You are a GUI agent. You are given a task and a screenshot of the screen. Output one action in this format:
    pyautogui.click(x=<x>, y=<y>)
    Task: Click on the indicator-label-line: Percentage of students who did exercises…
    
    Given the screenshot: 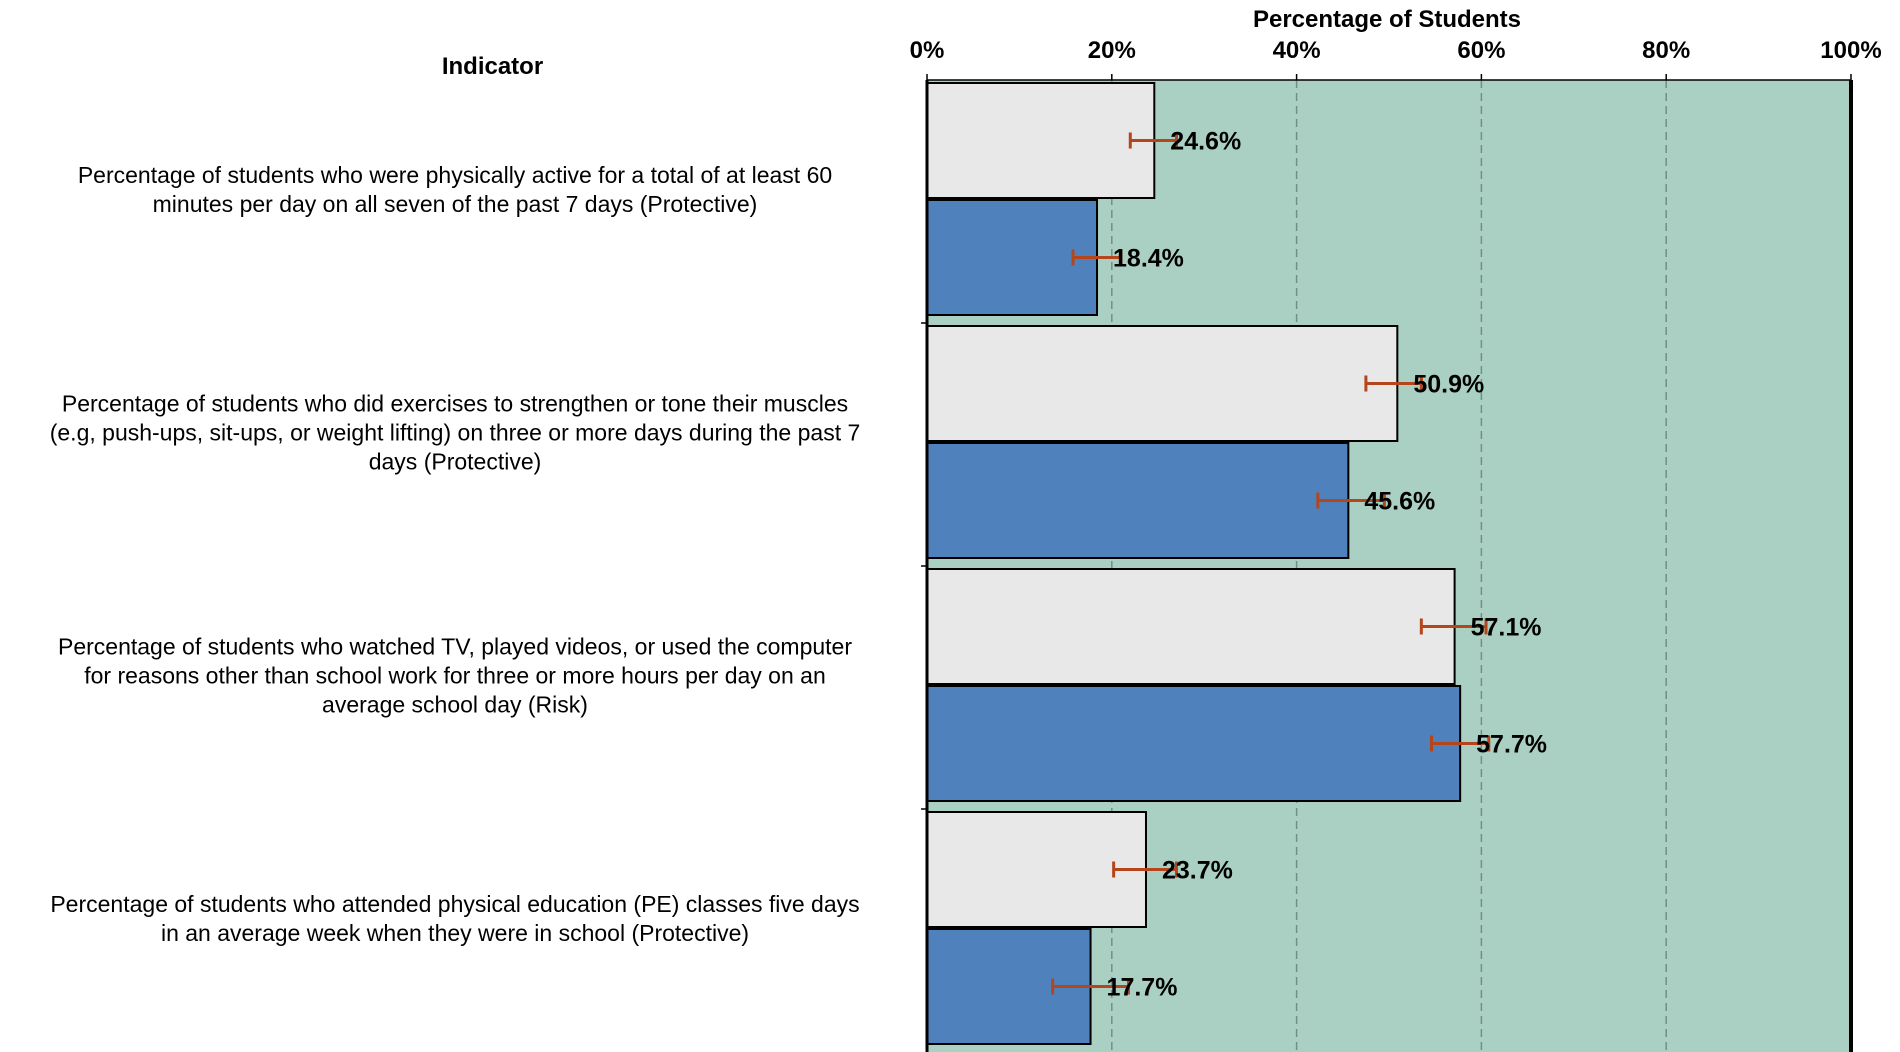 What is the action you would take?
    pyautogui.click(x=455, y=403)
    